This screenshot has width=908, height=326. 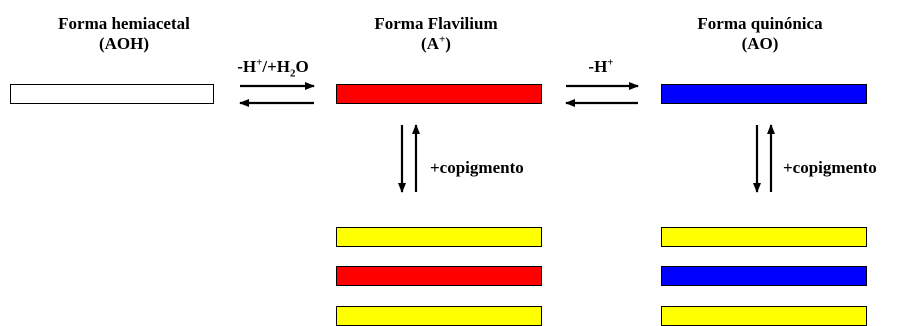 I want to click on reaction-label-2: -H+, so click(x=601, y=66).